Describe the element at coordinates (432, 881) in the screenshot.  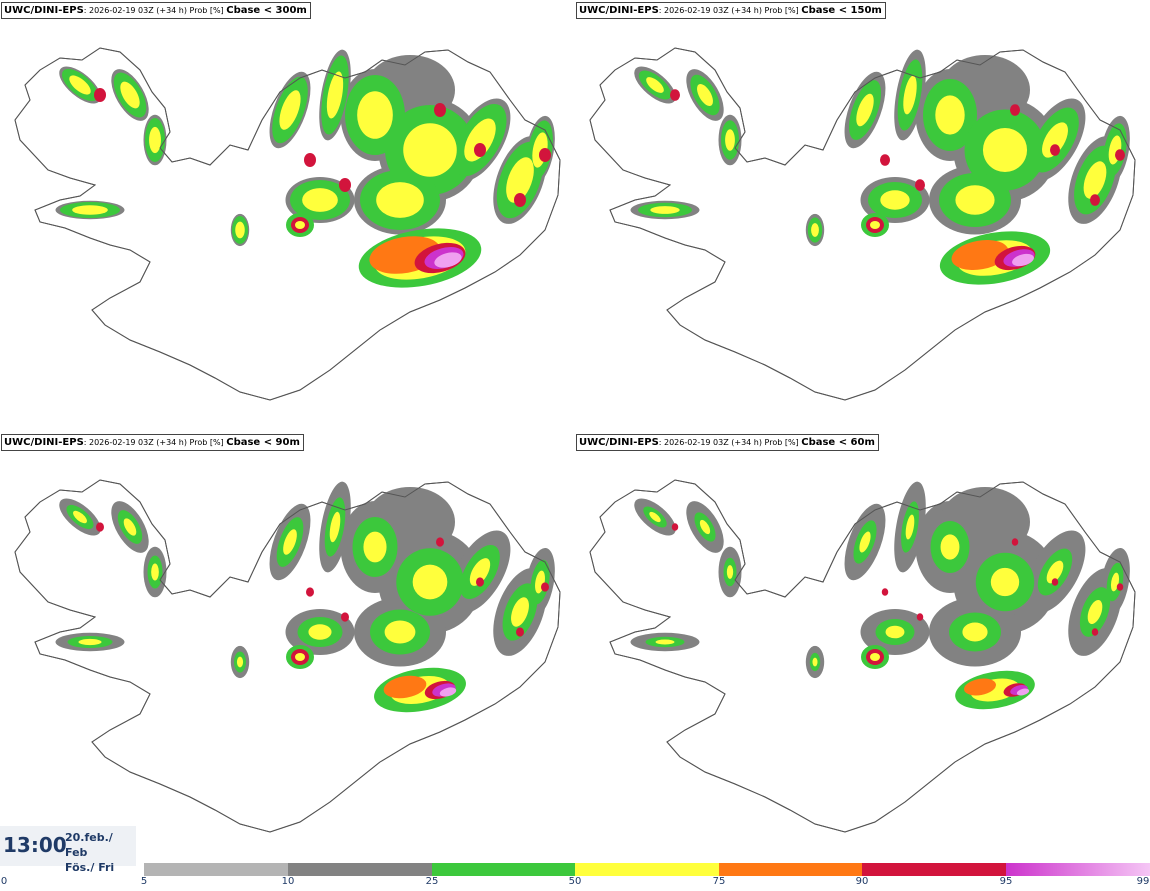
I see `legend-tick-label: 25` at that location.